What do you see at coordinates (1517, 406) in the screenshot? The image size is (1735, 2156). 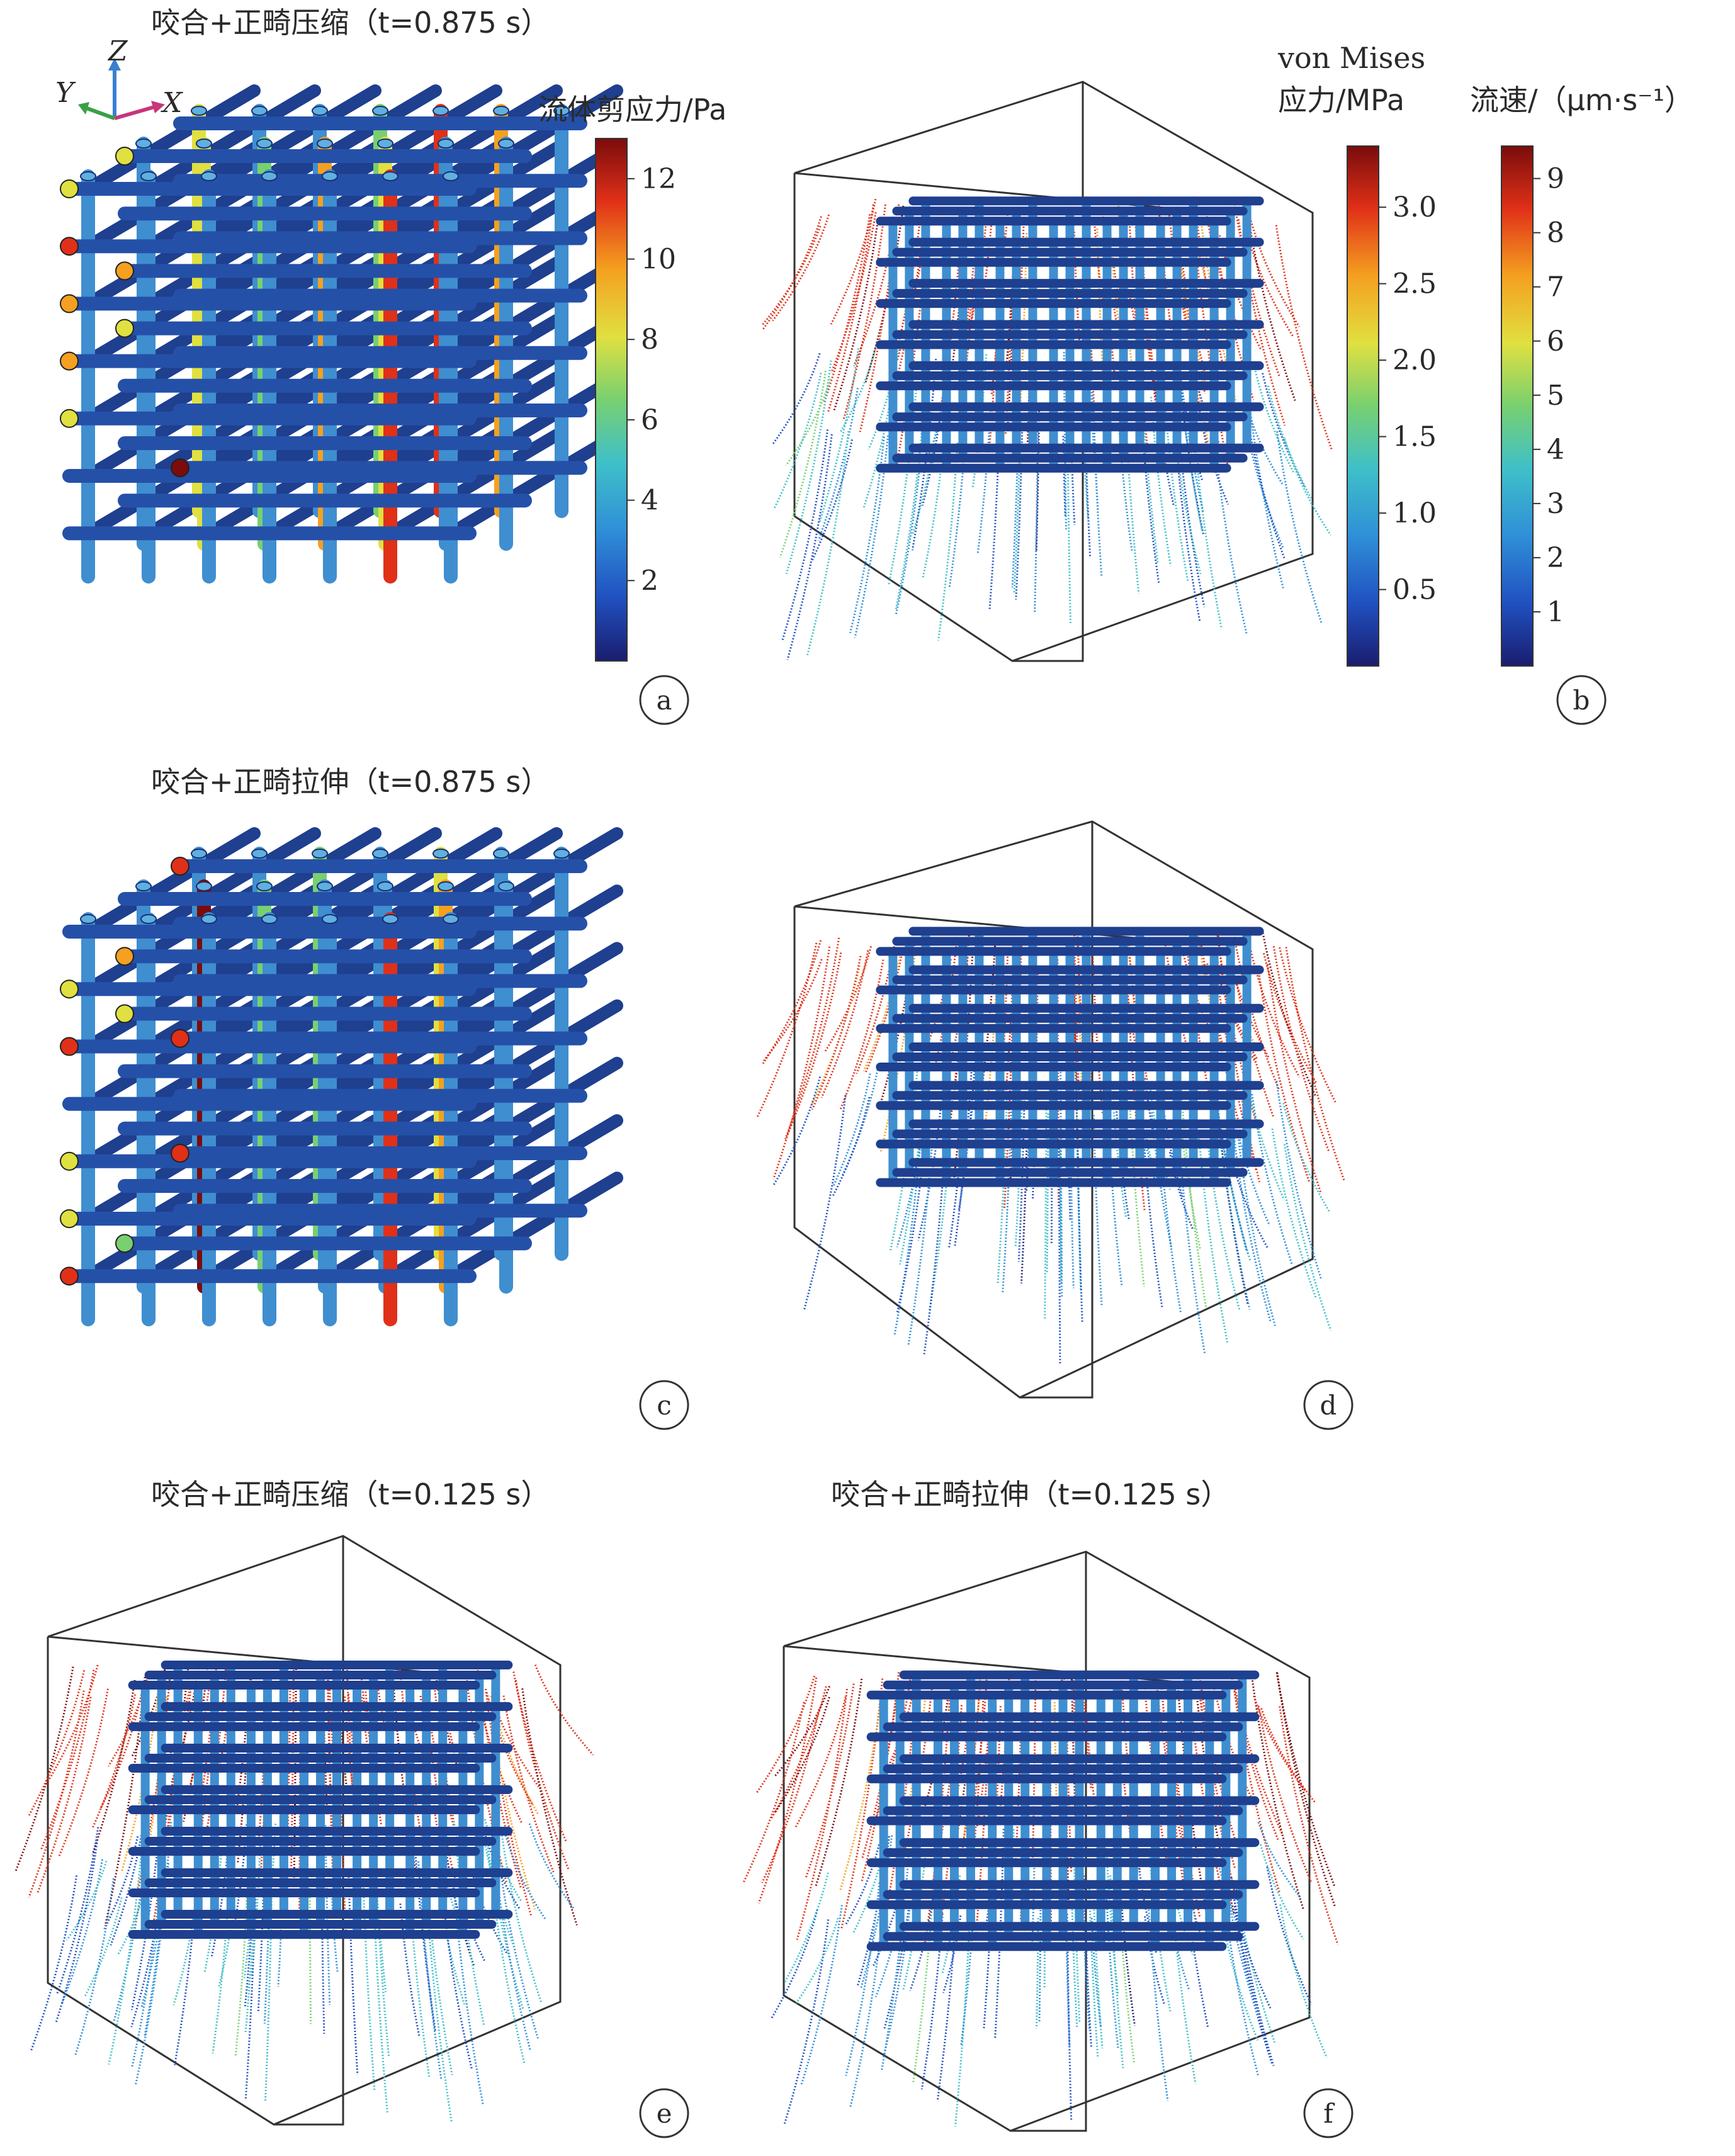 I see `velocity-colorbar-gradient` at bounding box center [1517, 406].